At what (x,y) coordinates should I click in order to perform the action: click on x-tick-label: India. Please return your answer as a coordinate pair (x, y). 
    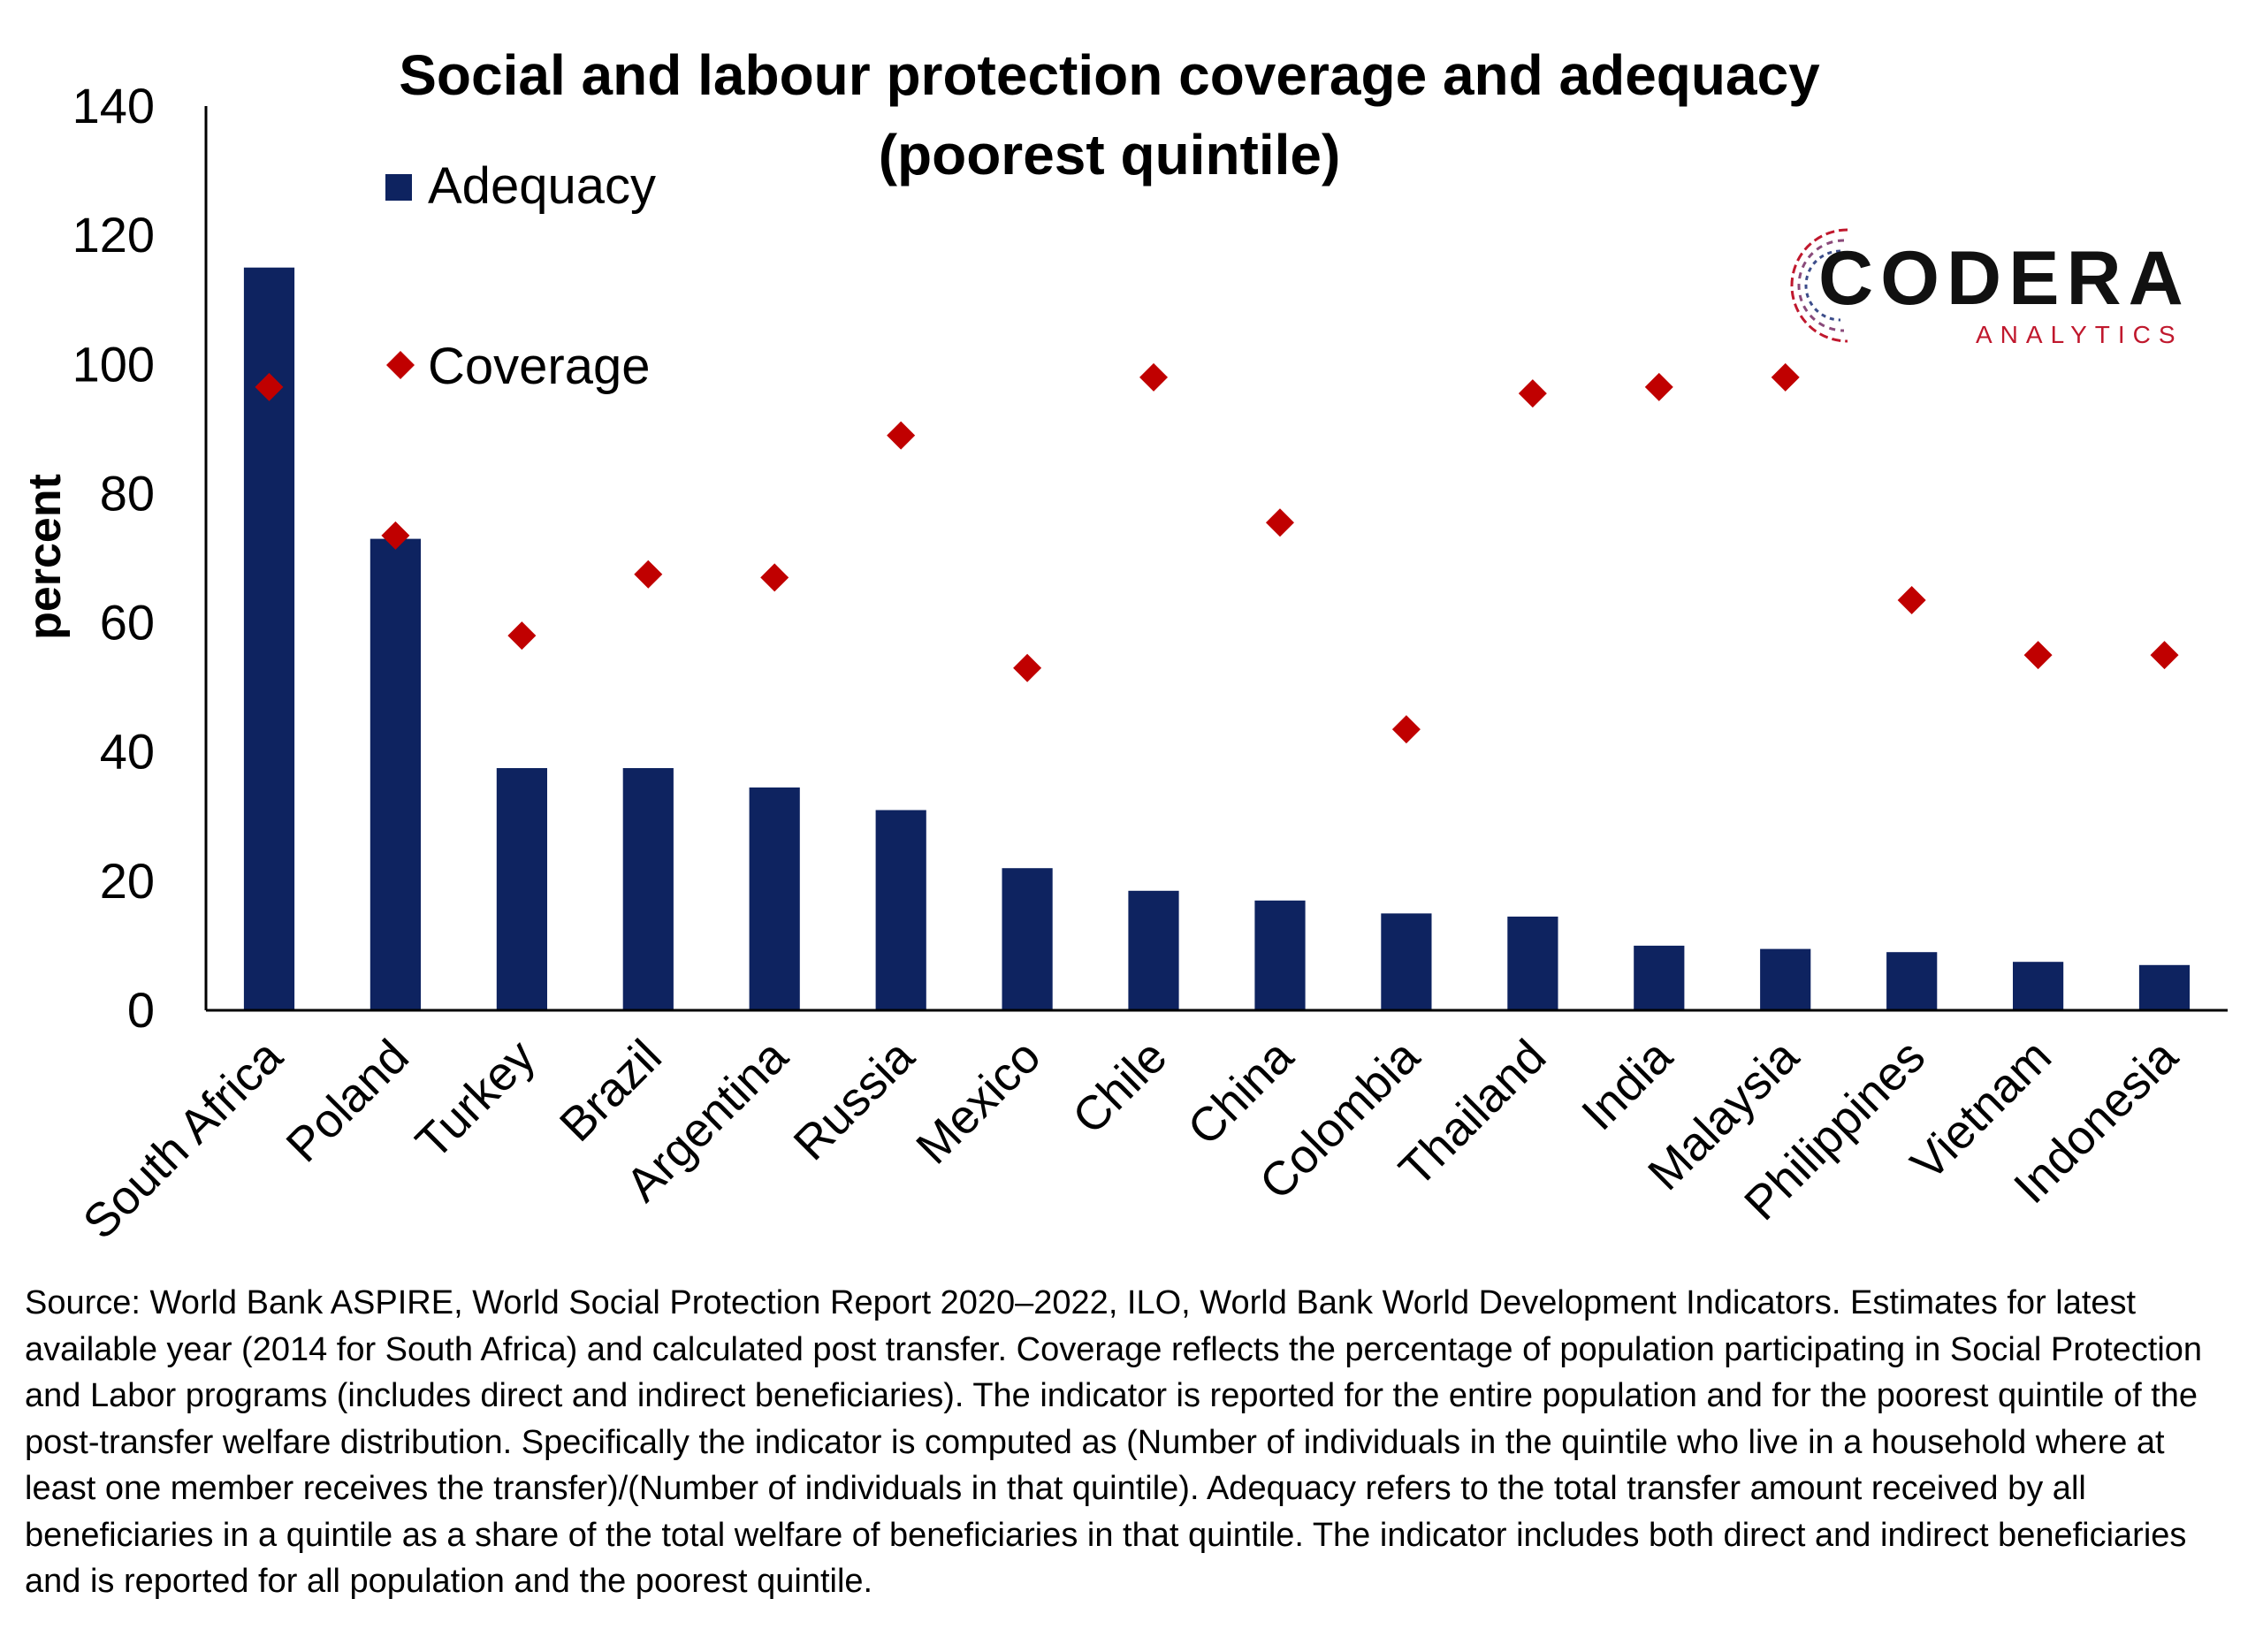
    Looking at the image, I should click on (1627, 1085).